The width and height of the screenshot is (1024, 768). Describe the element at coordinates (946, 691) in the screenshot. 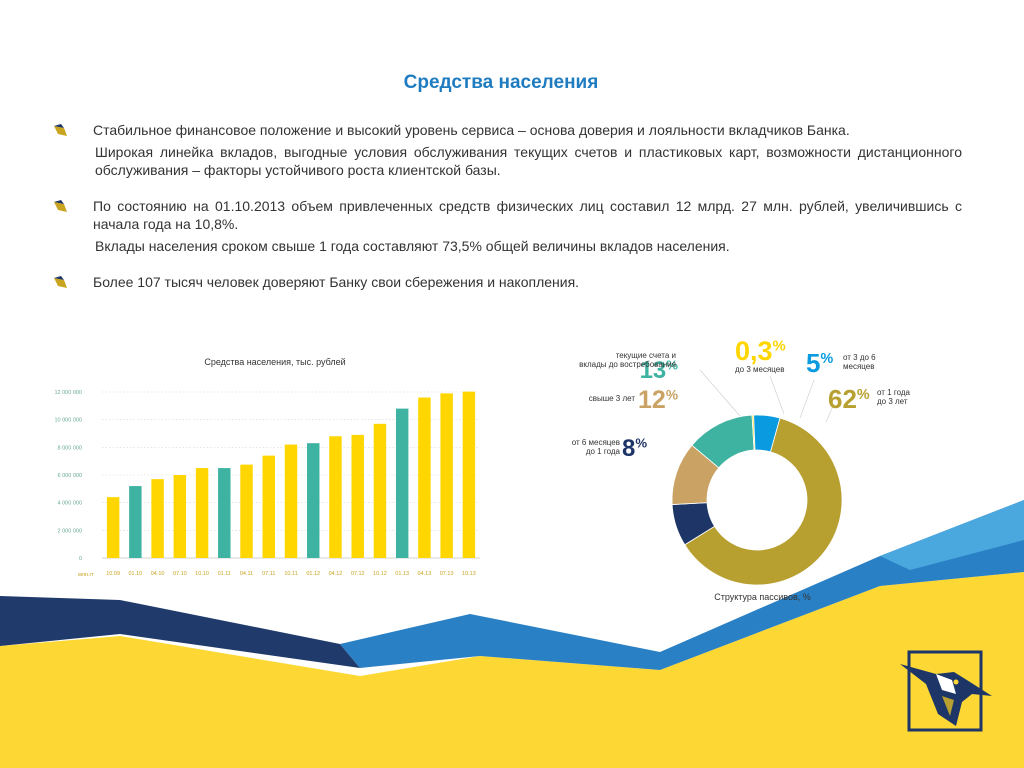

I see `bank-logo-icon` at that location.